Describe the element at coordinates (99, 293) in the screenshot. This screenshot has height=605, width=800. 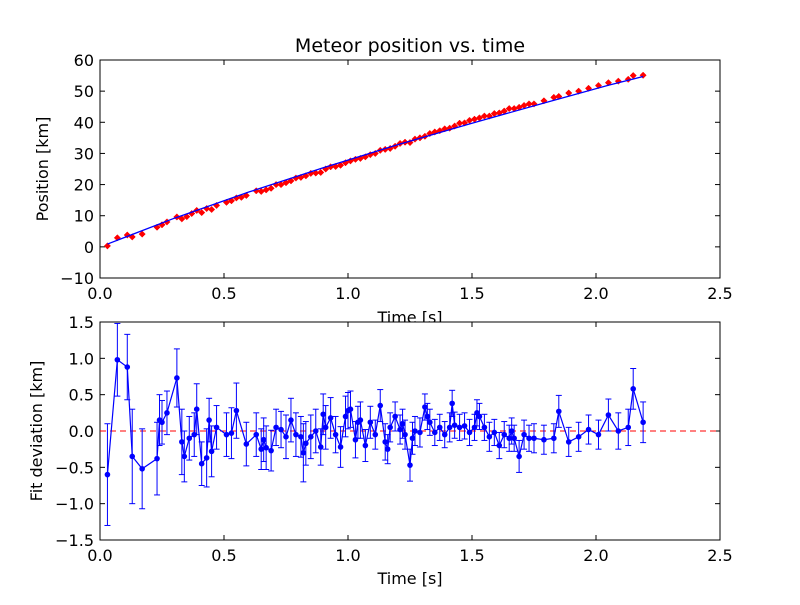
I see `position-x-tick-label: 0.0` at that location.